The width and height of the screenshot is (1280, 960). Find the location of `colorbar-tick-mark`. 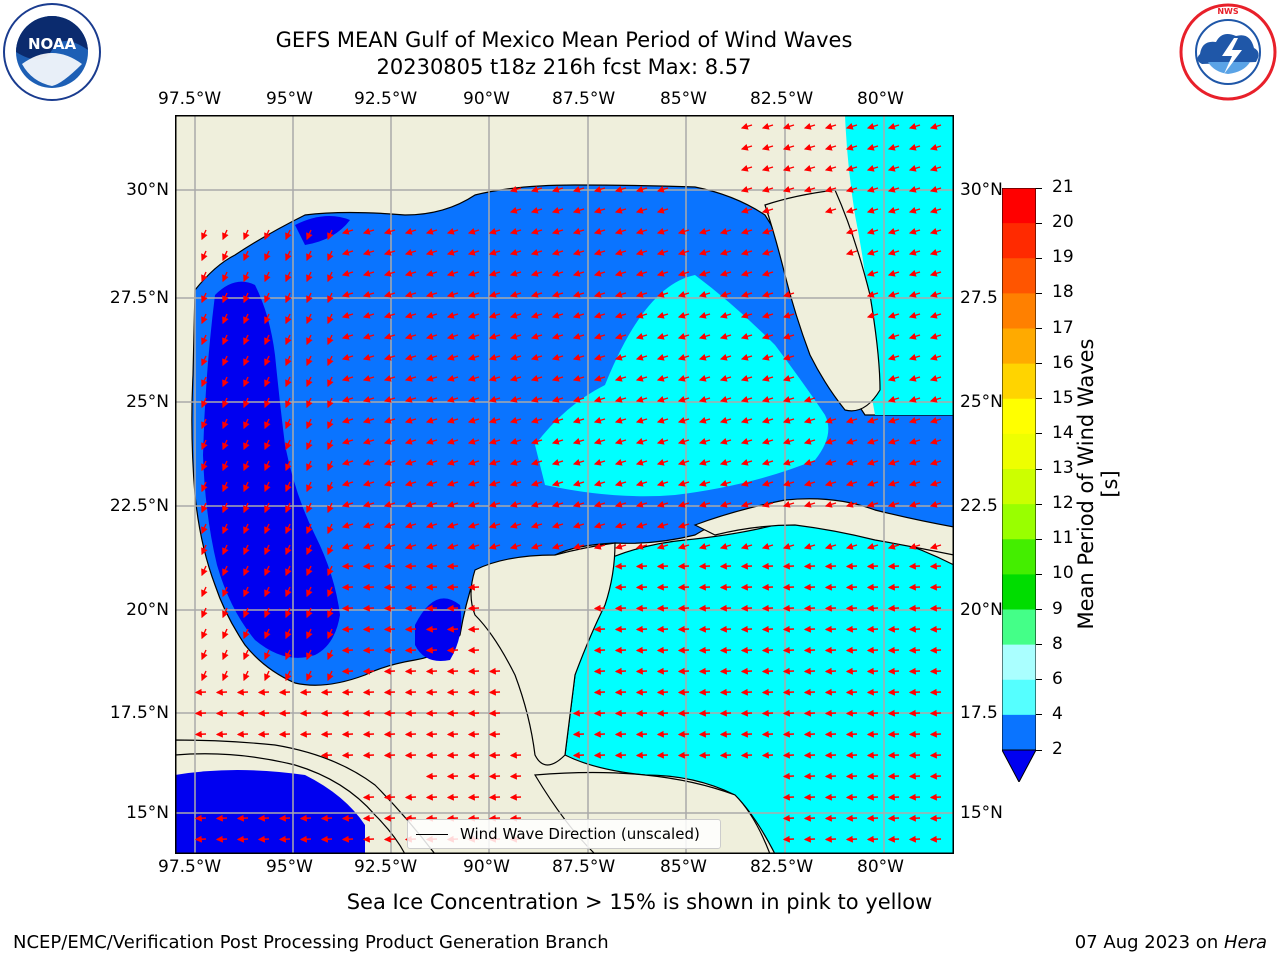

colorbar-tick-mark is located at coordinates (1039, 188).